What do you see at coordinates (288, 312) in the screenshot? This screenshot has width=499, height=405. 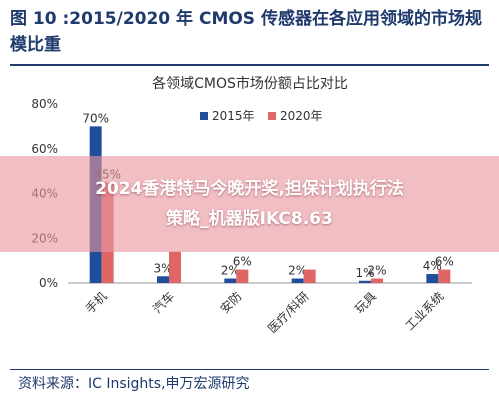 I see `x-tick-label: 医疗/科研` at bounding box center [288, 312].